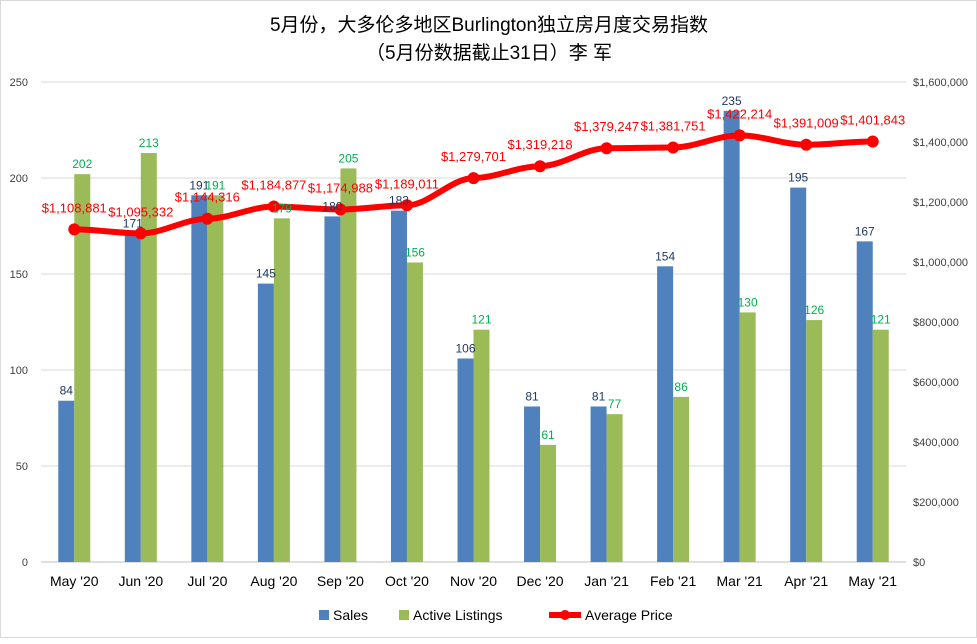 The width and height of the screenshot is (977, 644). What do you see at coordinates (540, 581) in the screenshot?
I see `x-tick-label: Dec '20` at bounding box center [540, 581].